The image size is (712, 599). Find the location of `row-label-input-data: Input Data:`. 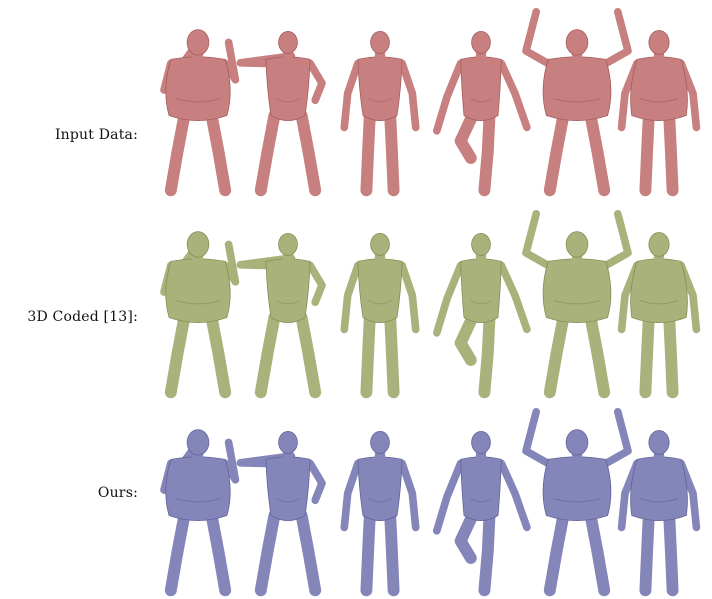

row-label-input-data: Input Data: is located at coordinates (96, 135).